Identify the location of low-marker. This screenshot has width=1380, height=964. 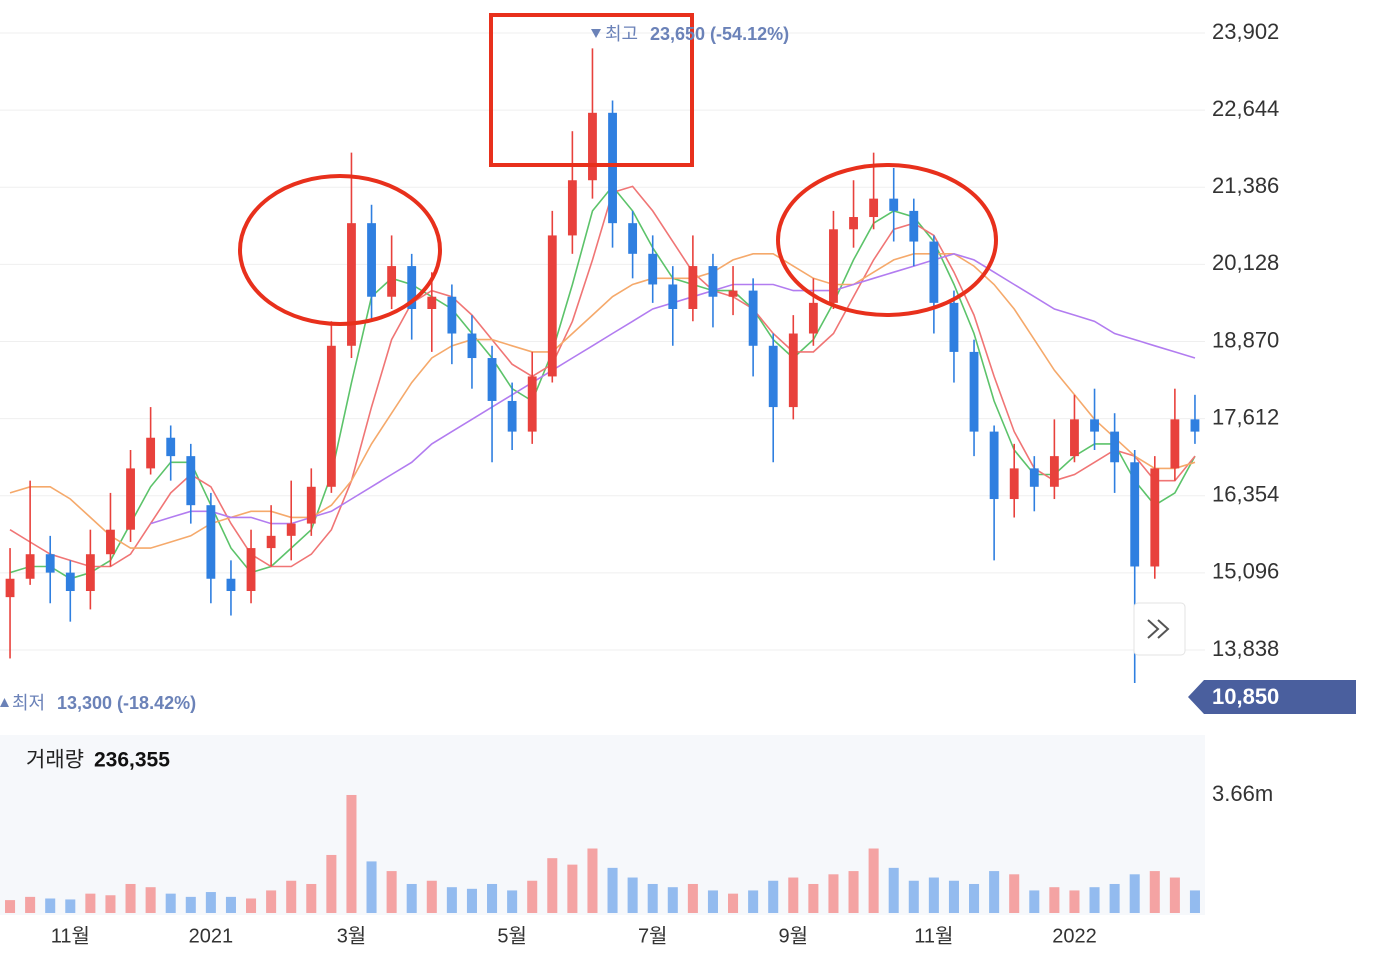
(4, 702).